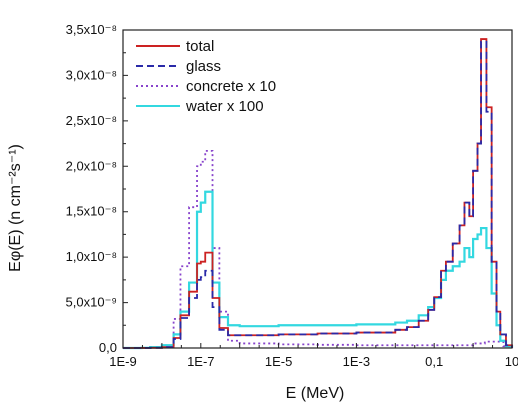 The height and width of the screenshot is (408, 518). Describe the element at coordinates (91, 120) in the screenshot. I see `y-tick-label: 2,5x10⁻⁸` at that location.